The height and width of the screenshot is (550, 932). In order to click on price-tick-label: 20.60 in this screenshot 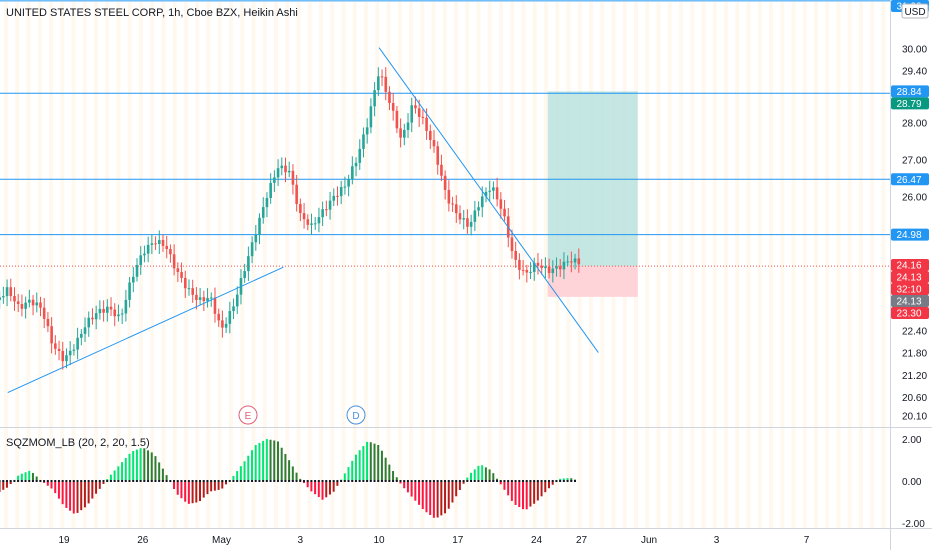, I will do `click(914, 398)`.